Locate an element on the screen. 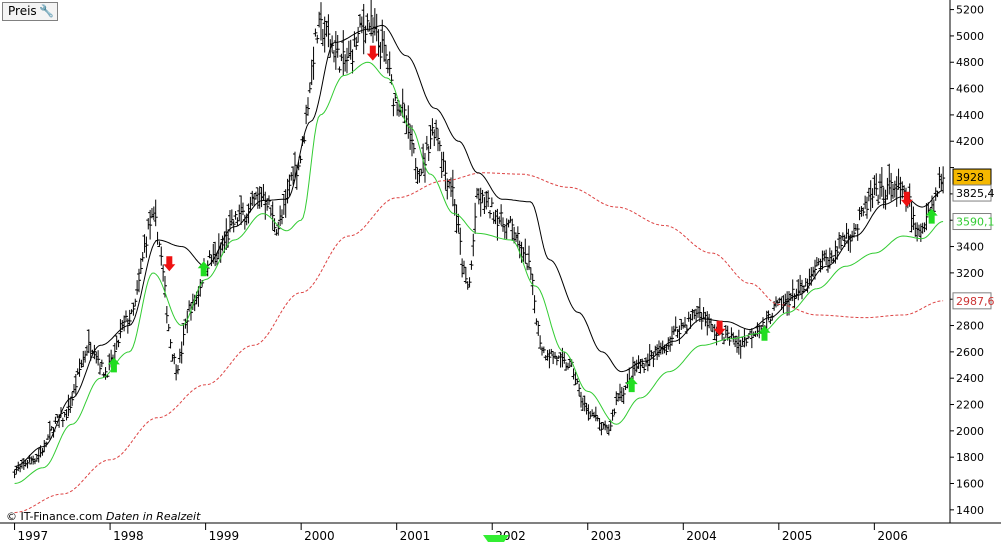 This screenshot has height=542, width=1001. y-tick-label: 4800 is located at coordinates (970, 62).